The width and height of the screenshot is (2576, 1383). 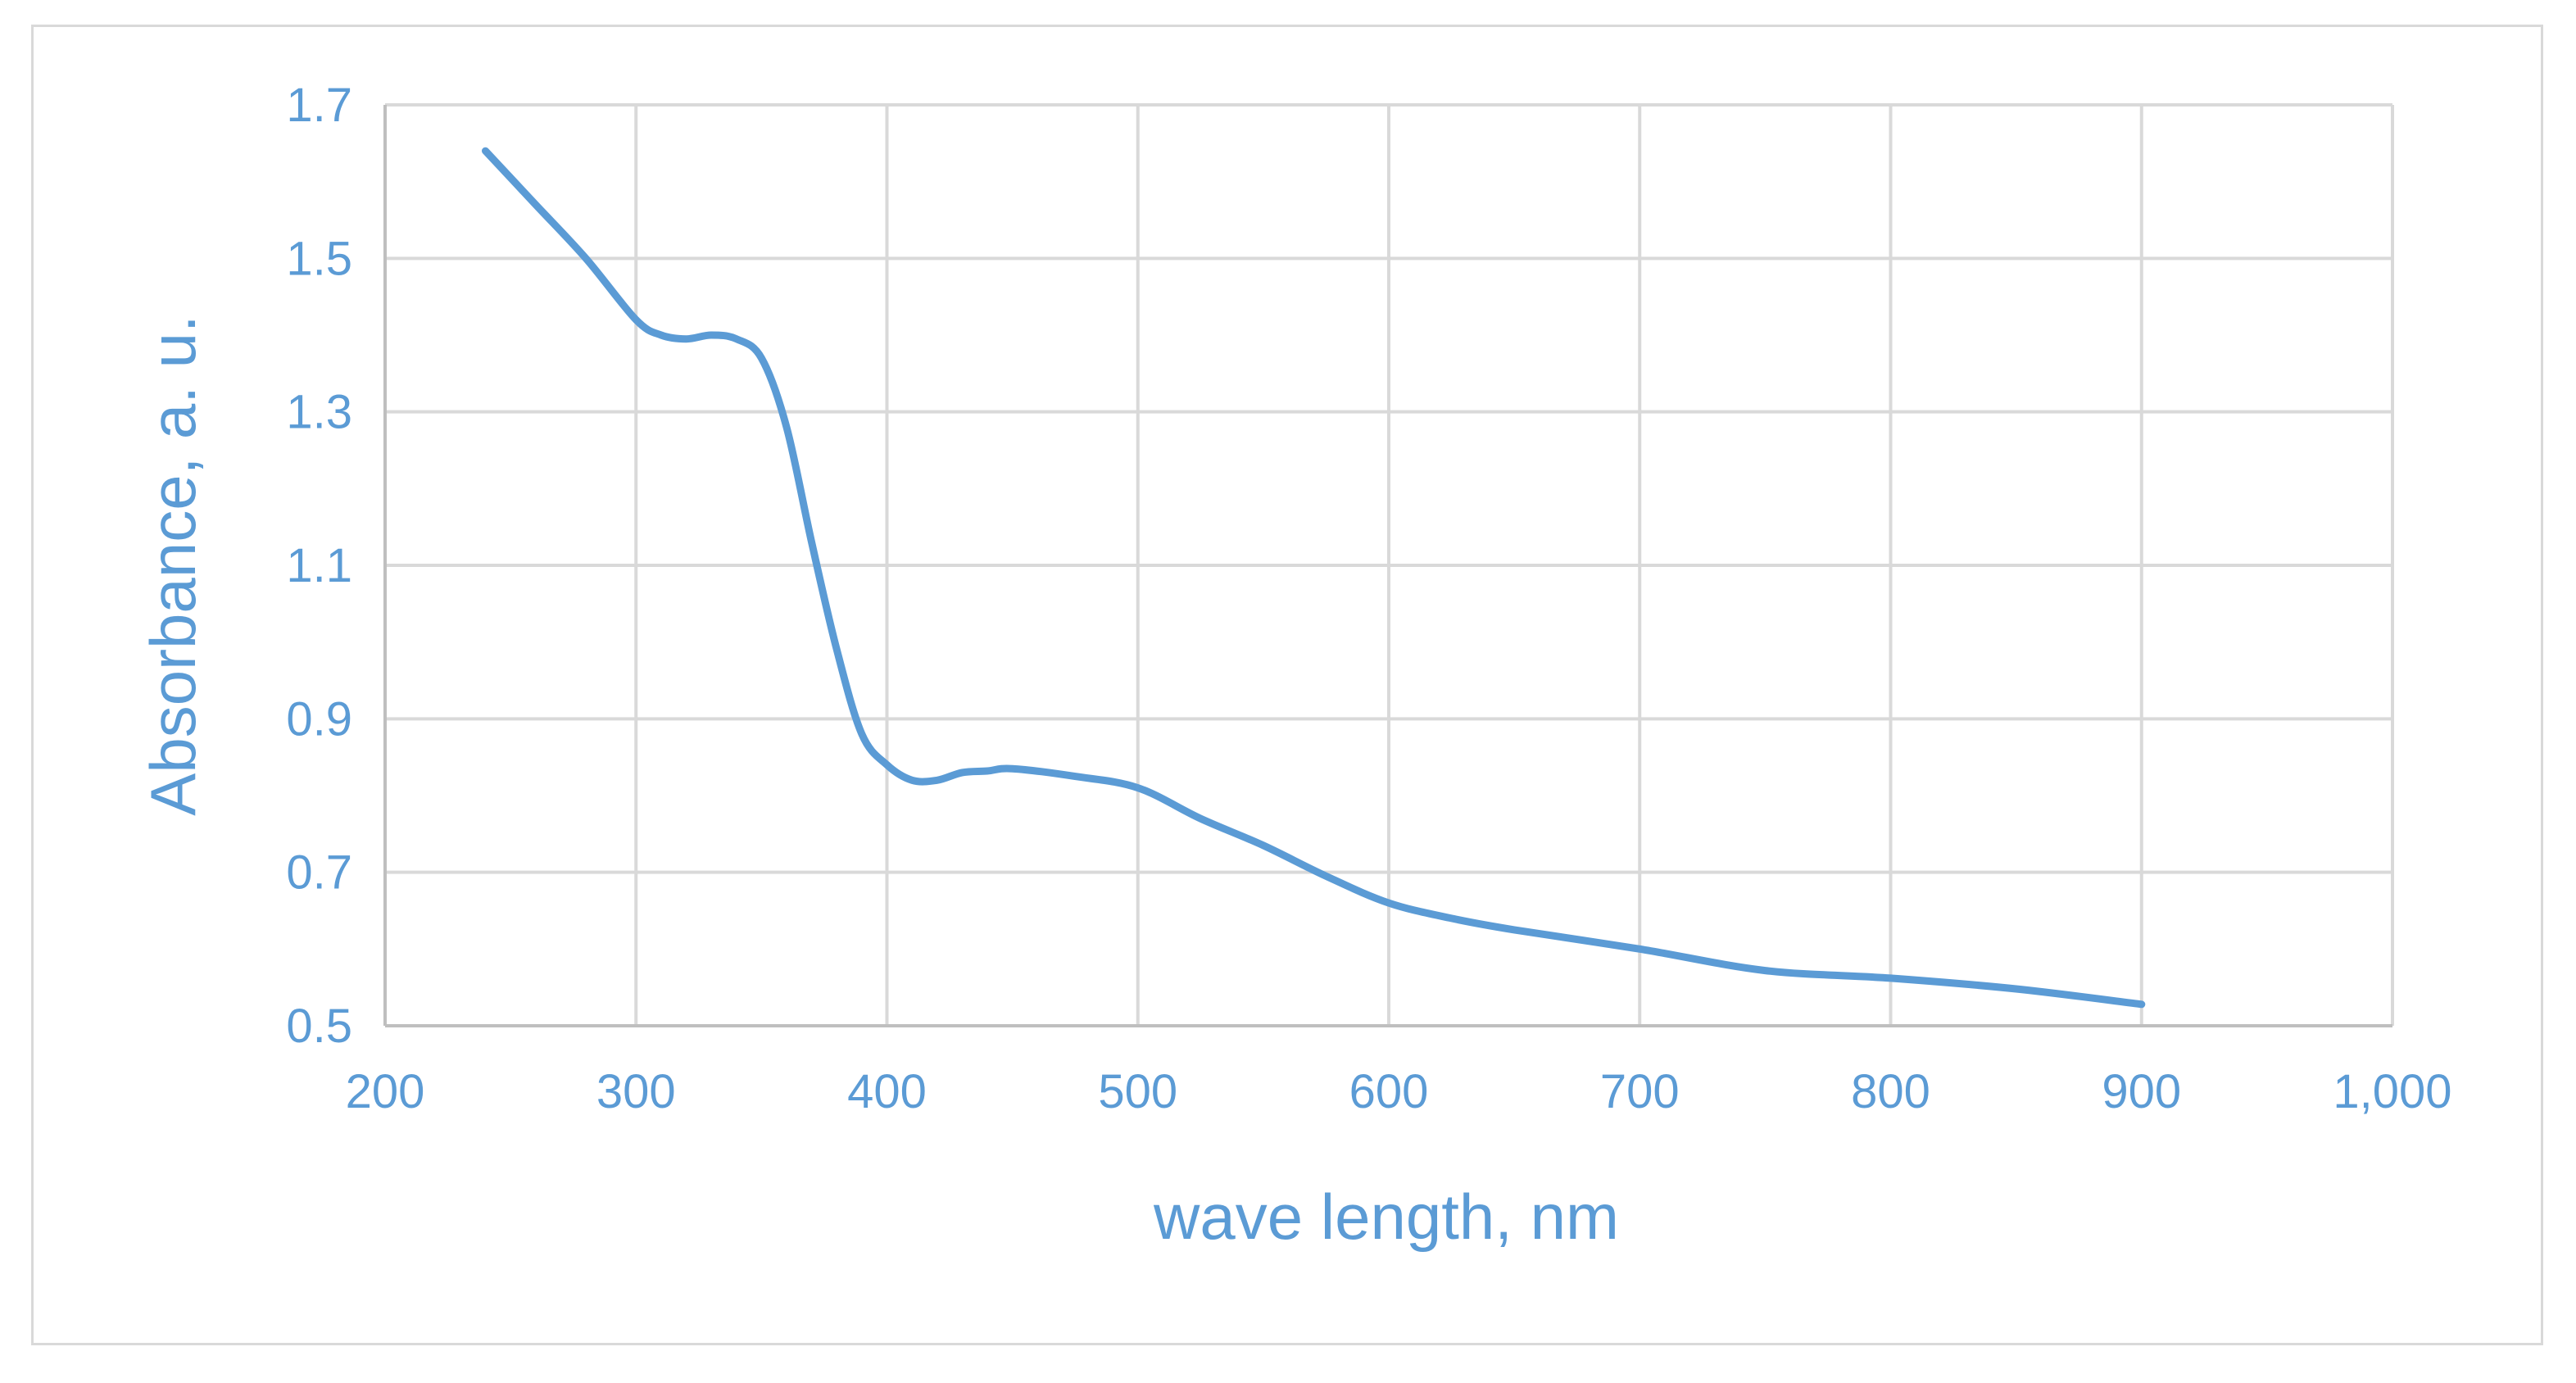 What do you see at coordinates (2141, 1091) in the screenshot?
I see `x-tick-label: 900` at bounding box center [2141, 1091].